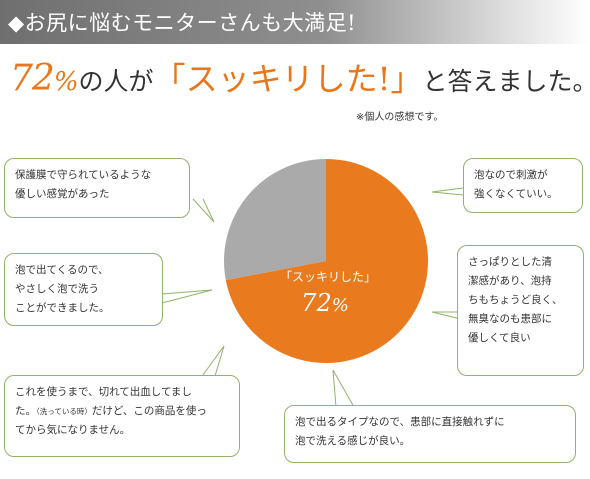 The width and height of the screenshot is (590, 479). What do you see at coordinates (66, 82) in the screenshot?
I see `headline-percent-sign: %` at bounding box center [66, 82].